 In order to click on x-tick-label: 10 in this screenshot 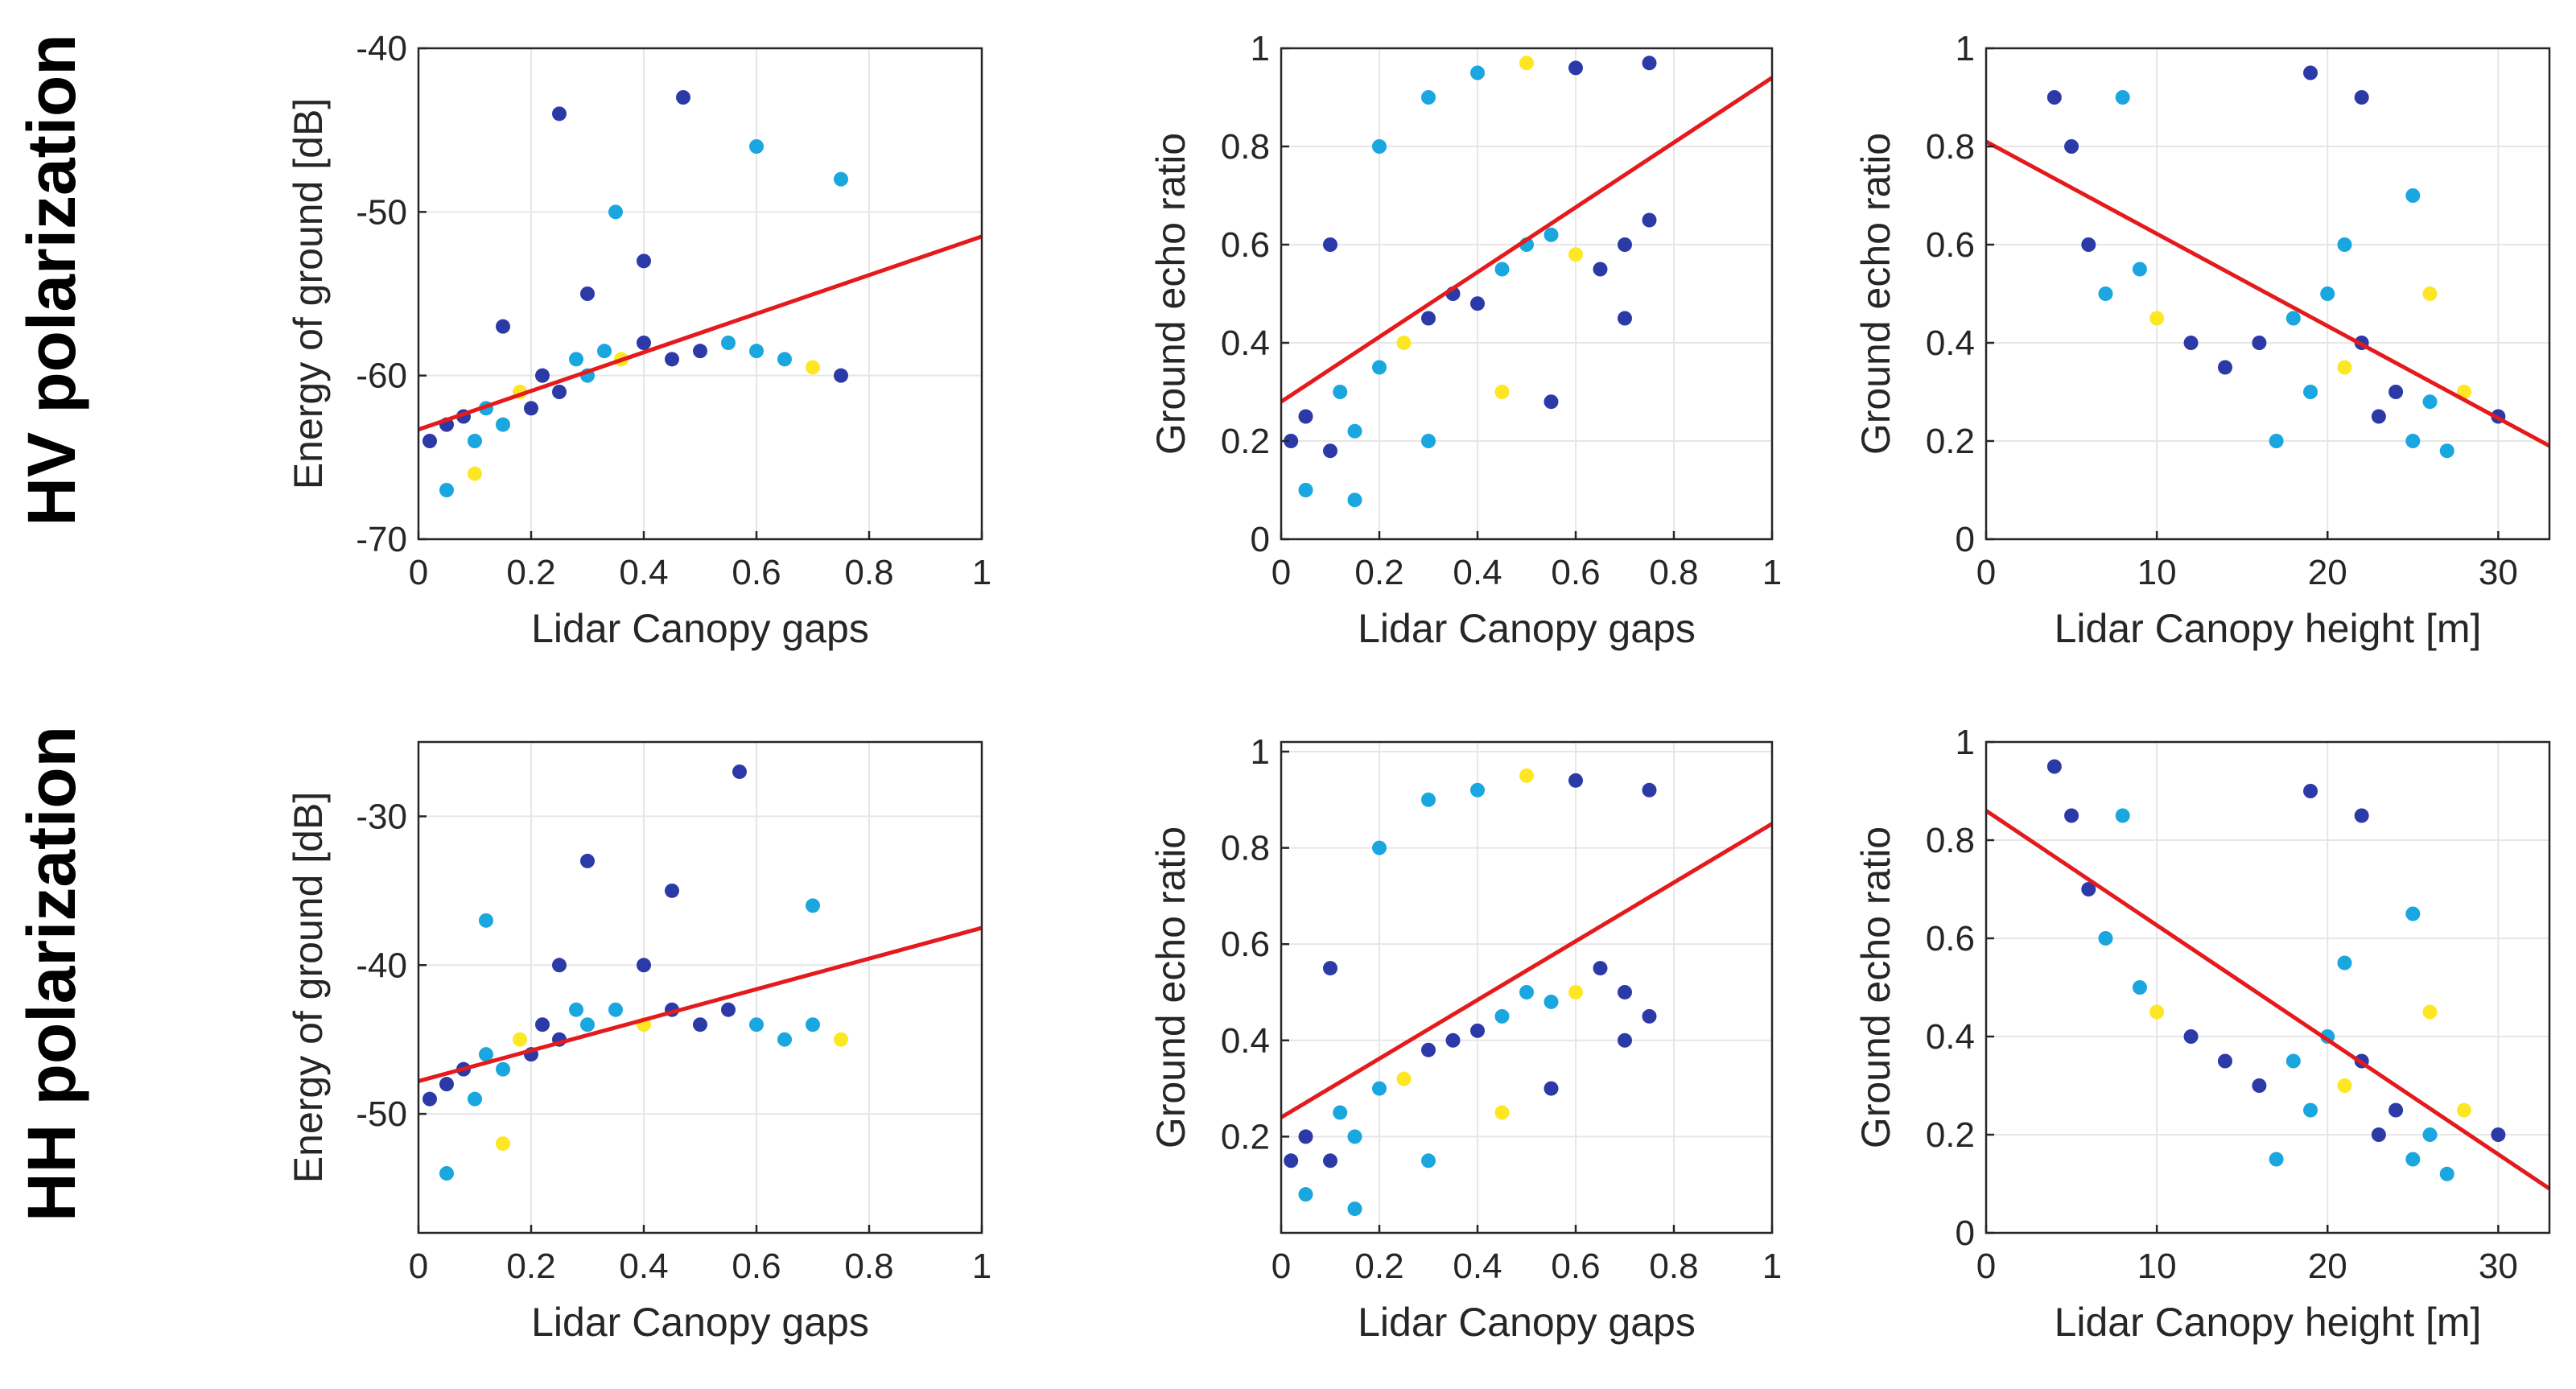, I will do `click(2157, 1267)`.